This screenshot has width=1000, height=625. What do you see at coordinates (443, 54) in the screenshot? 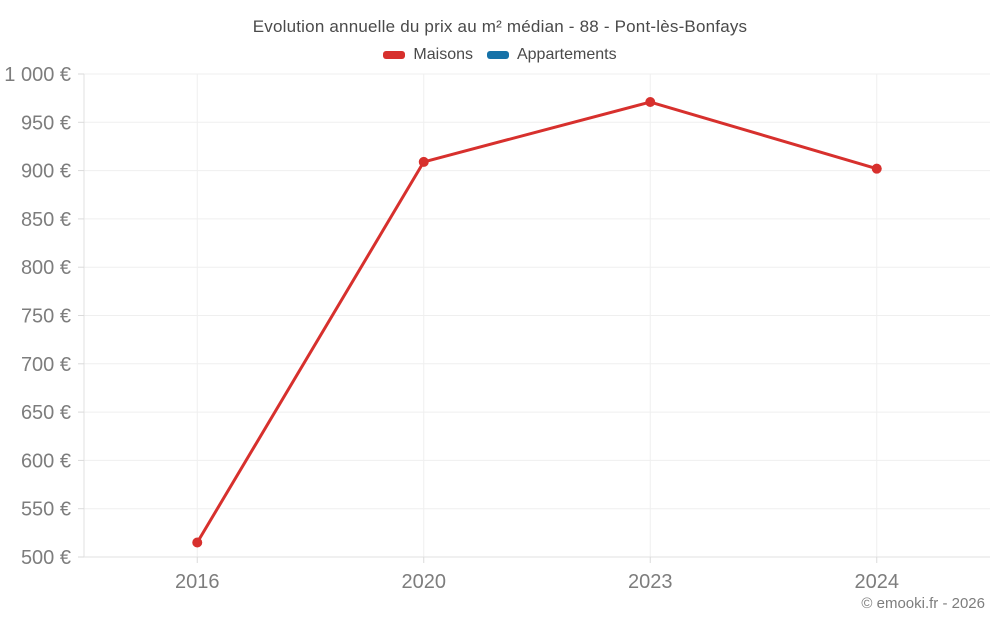
I see `legend-label-maisons: Maisons` at bounding box center [443, 54].